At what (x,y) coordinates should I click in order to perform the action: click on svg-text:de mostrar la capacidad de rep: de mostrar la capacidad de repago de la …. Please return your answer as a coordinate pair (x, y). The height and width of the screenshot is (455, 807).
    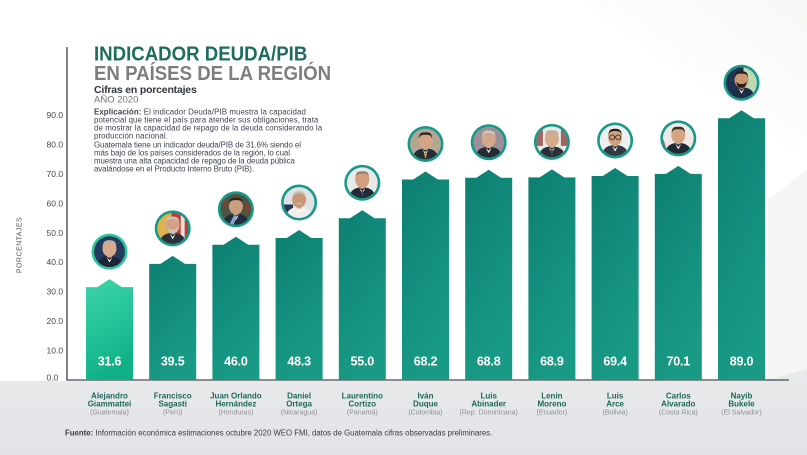
    Looking at the image, I should click on (208, 128).